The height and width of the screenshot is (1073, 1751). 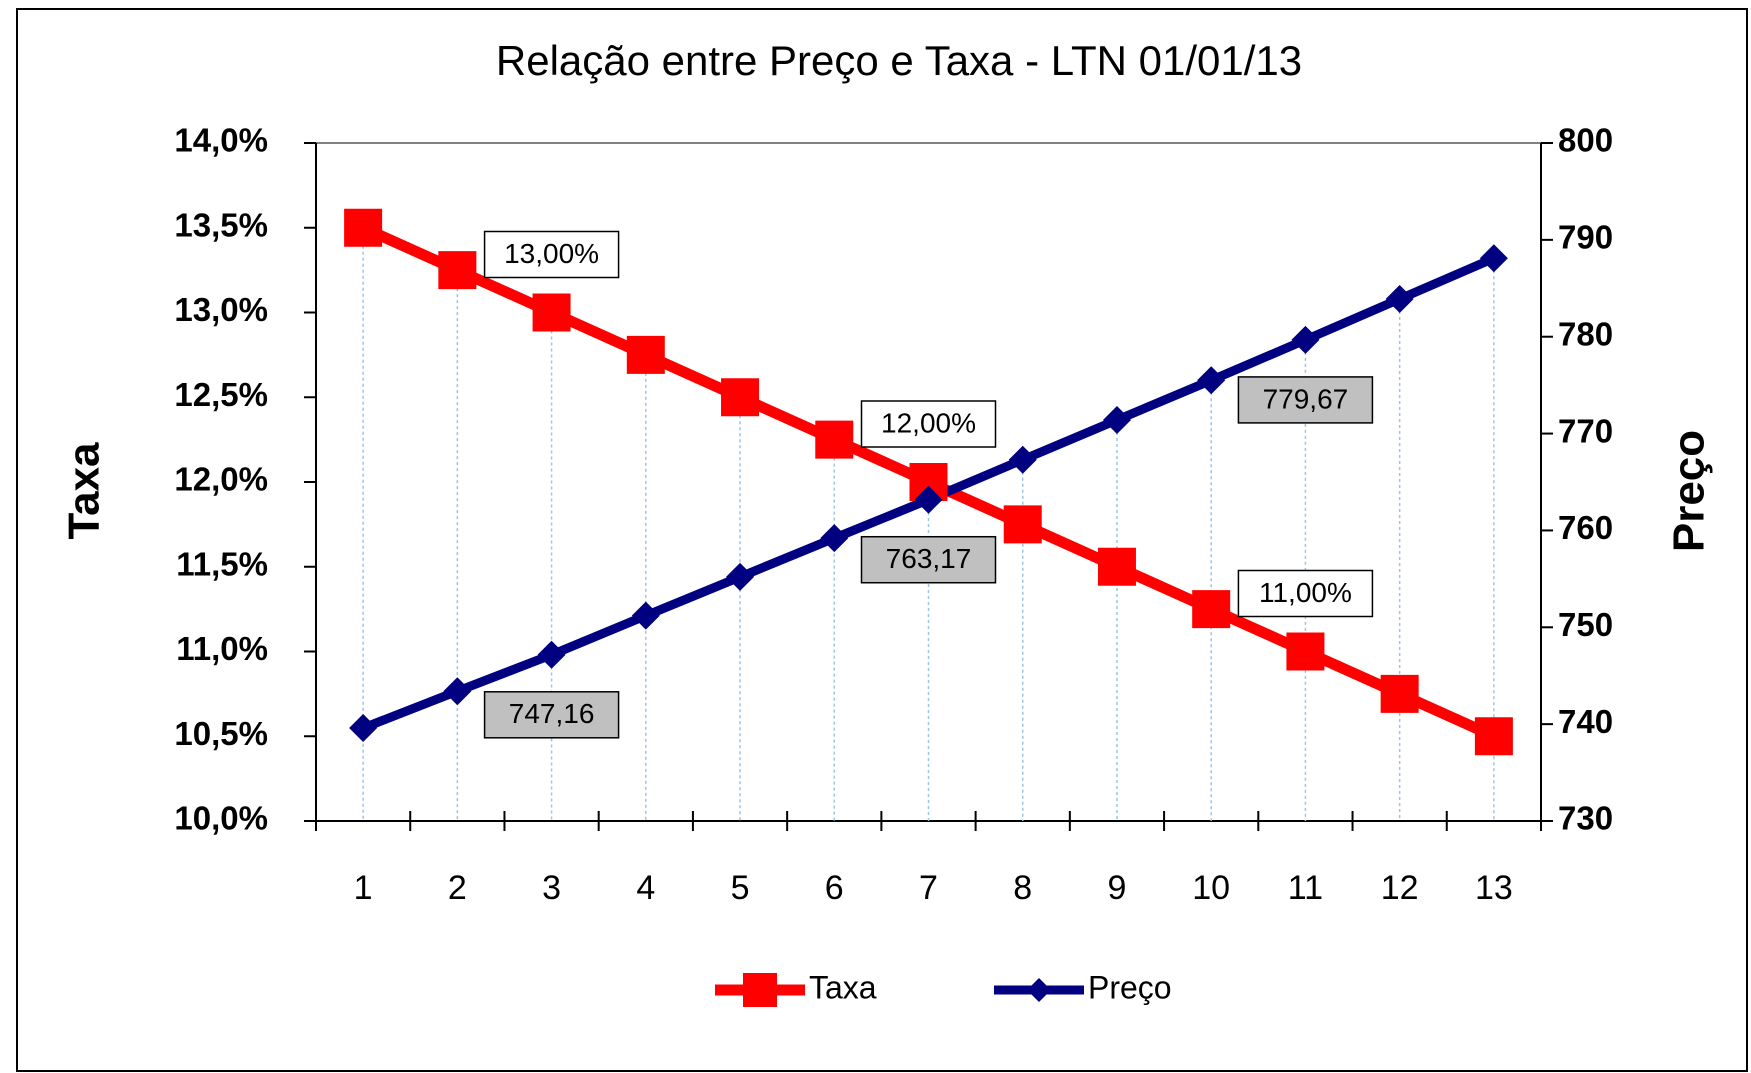 I want to click on y2-tick-label: 770, so click(x=1585, y=430).